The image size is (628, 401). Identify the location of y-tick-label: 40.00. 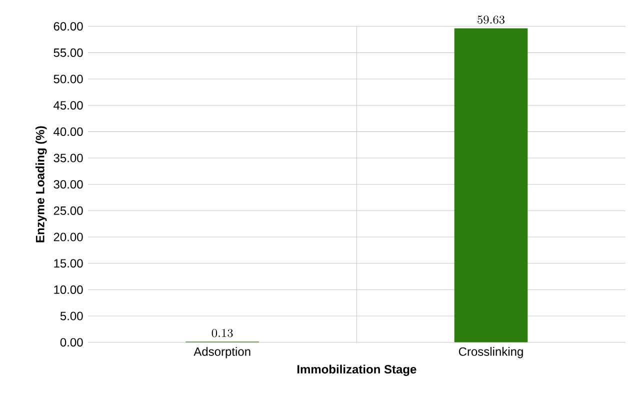
(68, 131).